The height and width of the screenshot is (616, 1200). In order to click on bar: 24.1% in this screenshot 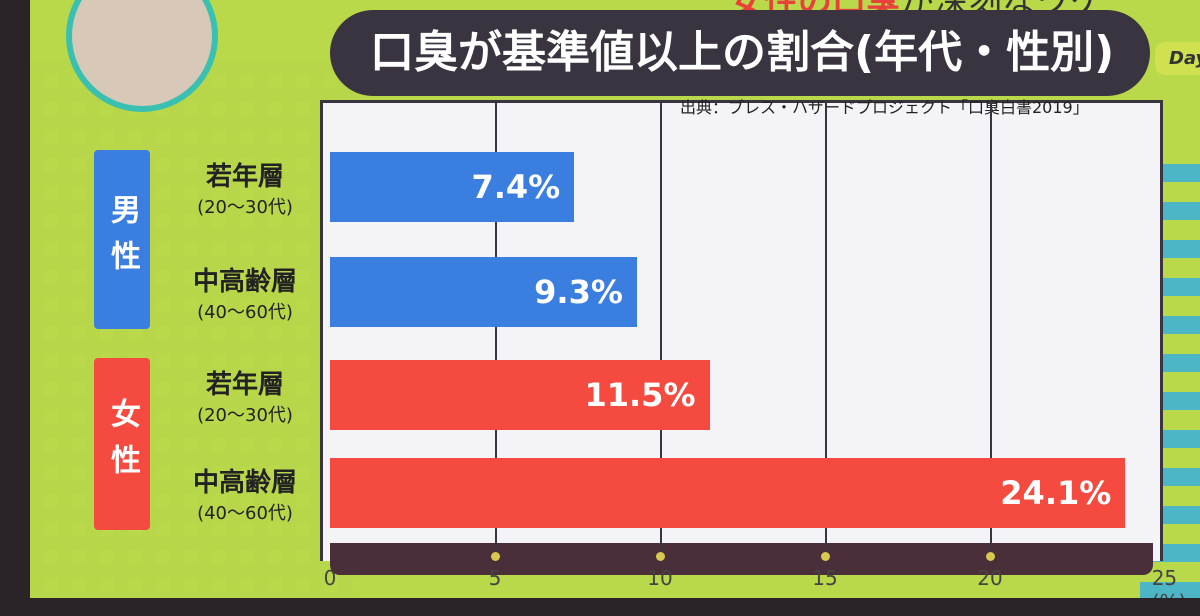, I will do `click(728, 493)`.